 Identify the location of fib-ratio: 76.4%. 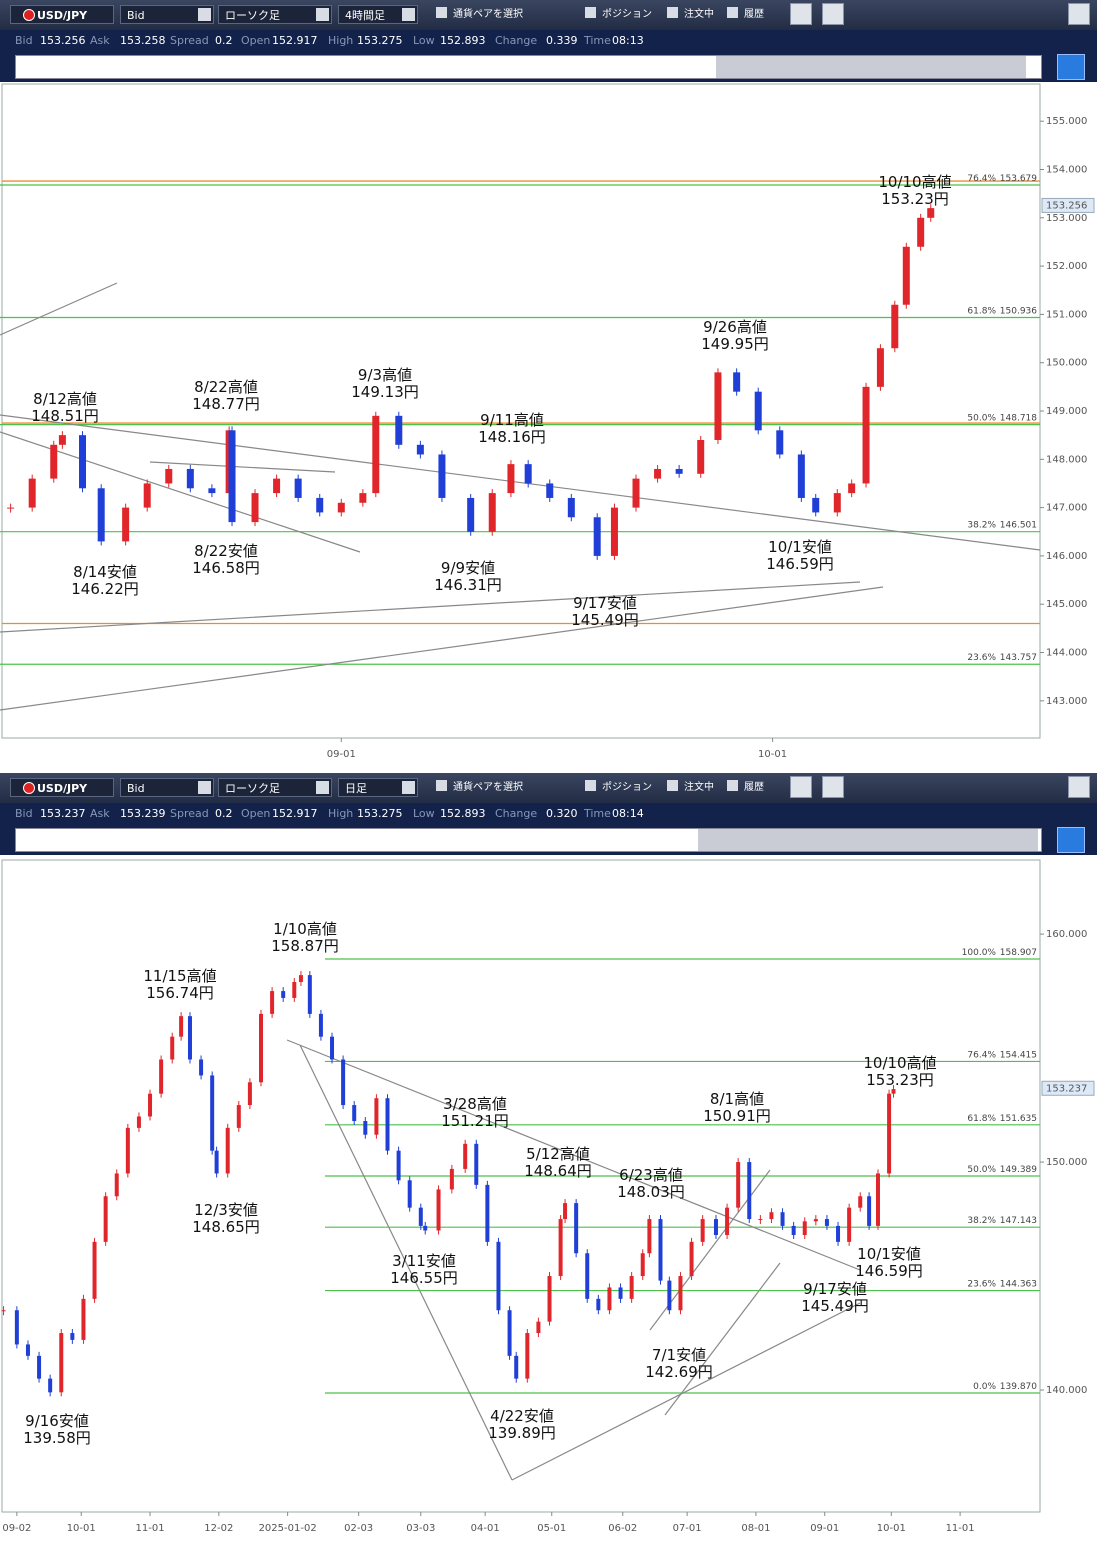
(981, 179).